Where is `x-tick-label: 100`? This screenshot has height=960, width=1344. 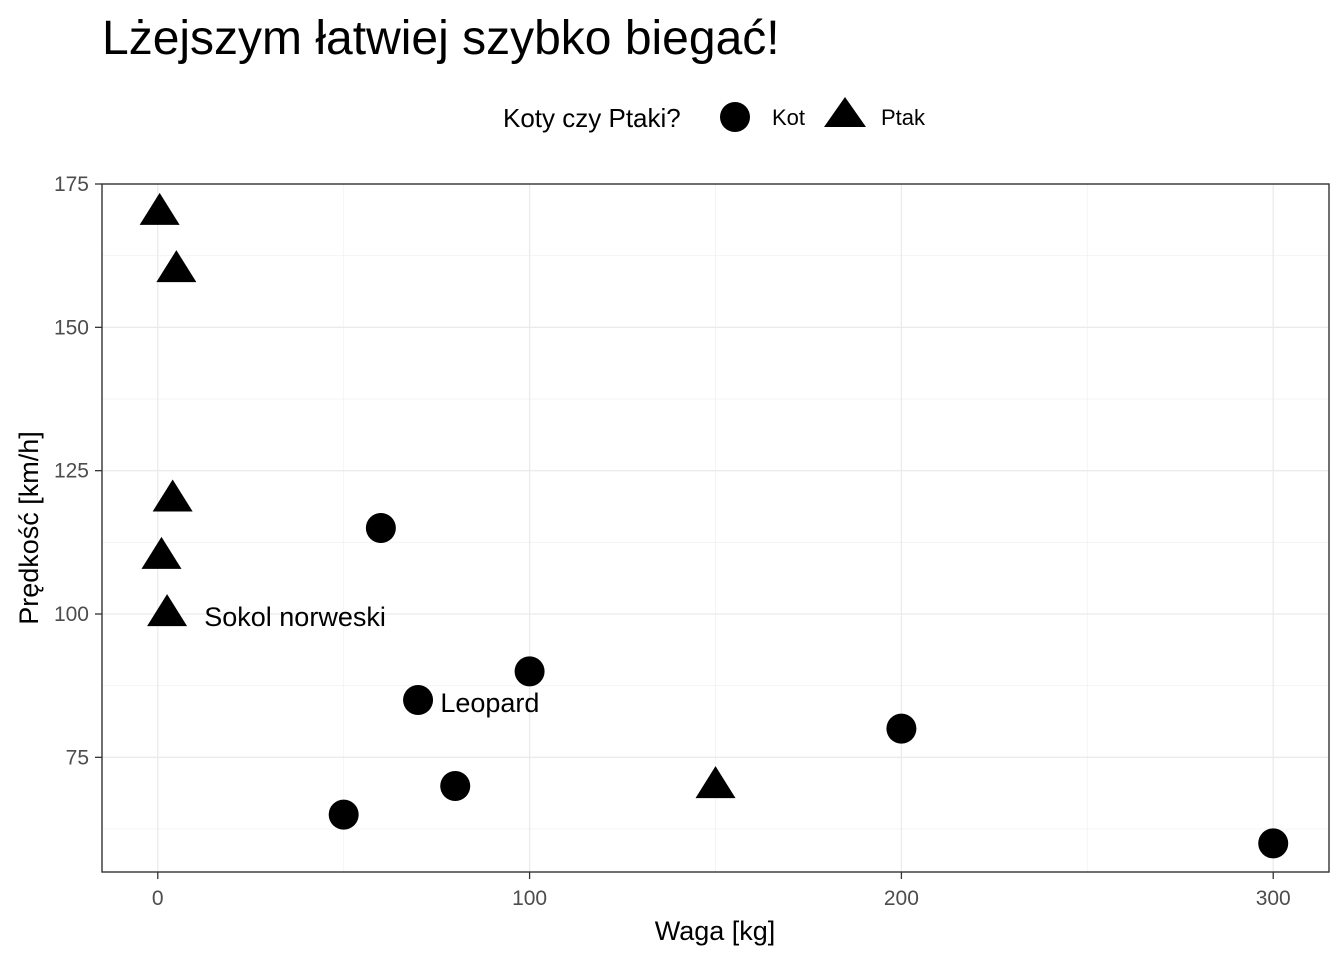
x-tick-label: 100 is located at coordinates (529, 898).